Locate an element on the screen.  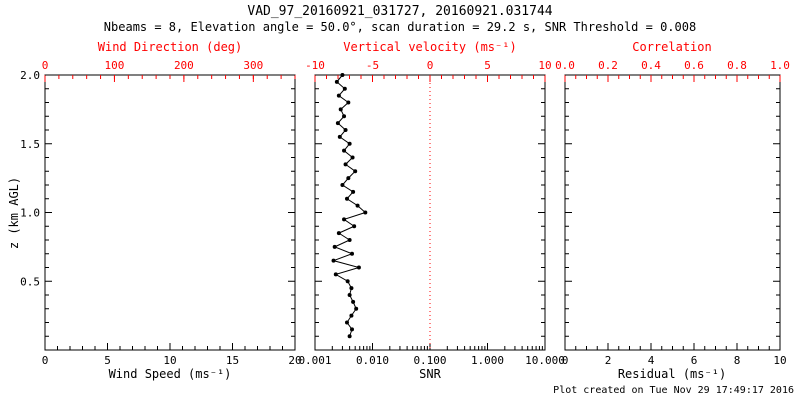
svg-text: 0.6 is located at coordinates (694, 65).